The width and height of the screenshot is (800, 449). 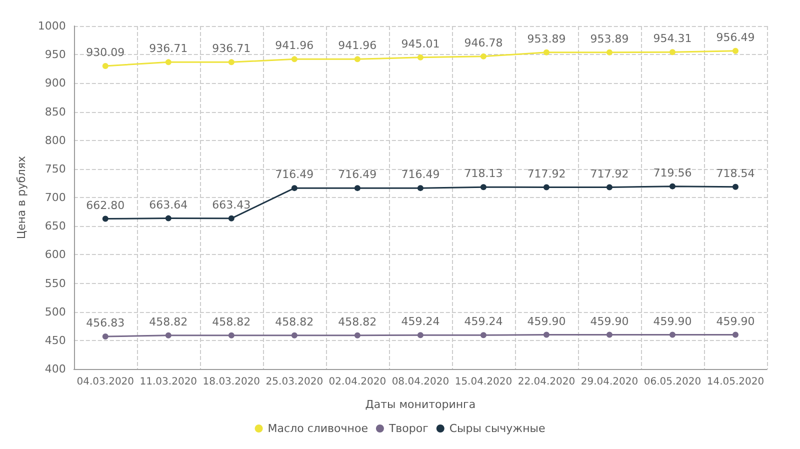 What do you see at coordinates (735, 37) in the screenshot?
I see `data-label: 956.49` at bounding box center [735, 37].